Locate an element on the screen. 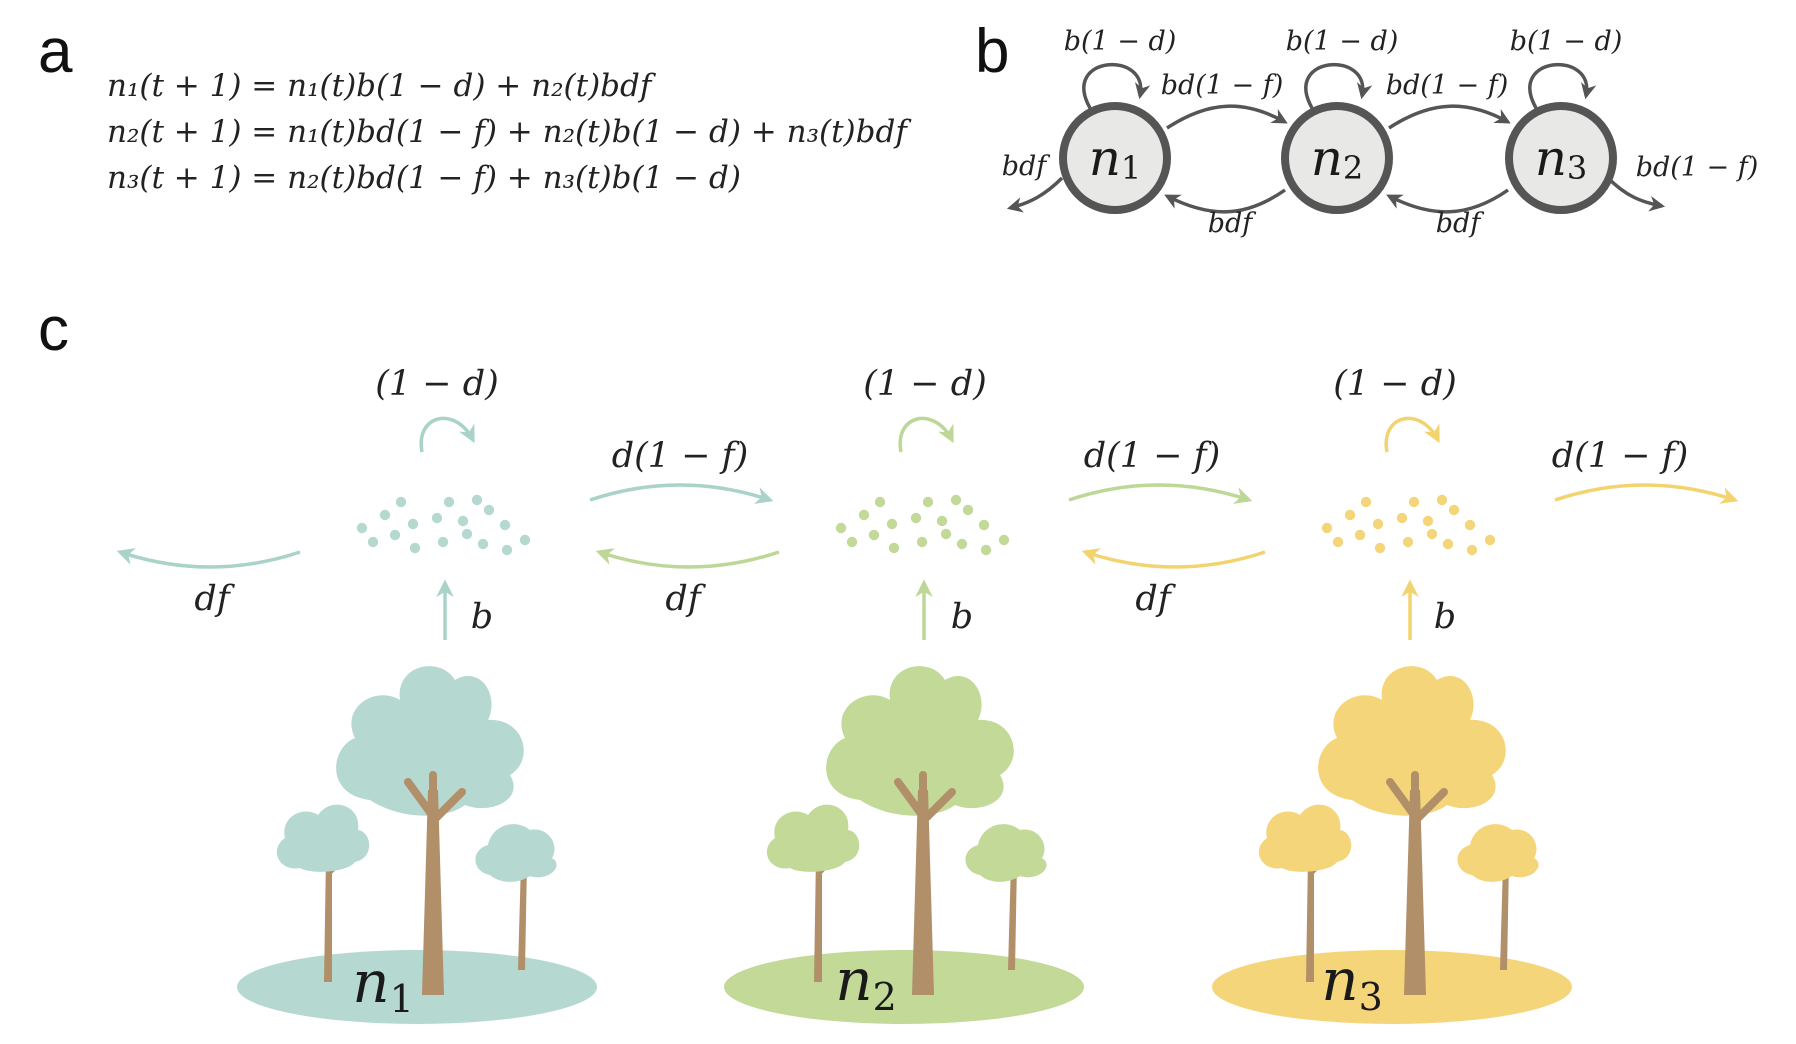  birth-label-n1: b is located at coordinates (482, 617).